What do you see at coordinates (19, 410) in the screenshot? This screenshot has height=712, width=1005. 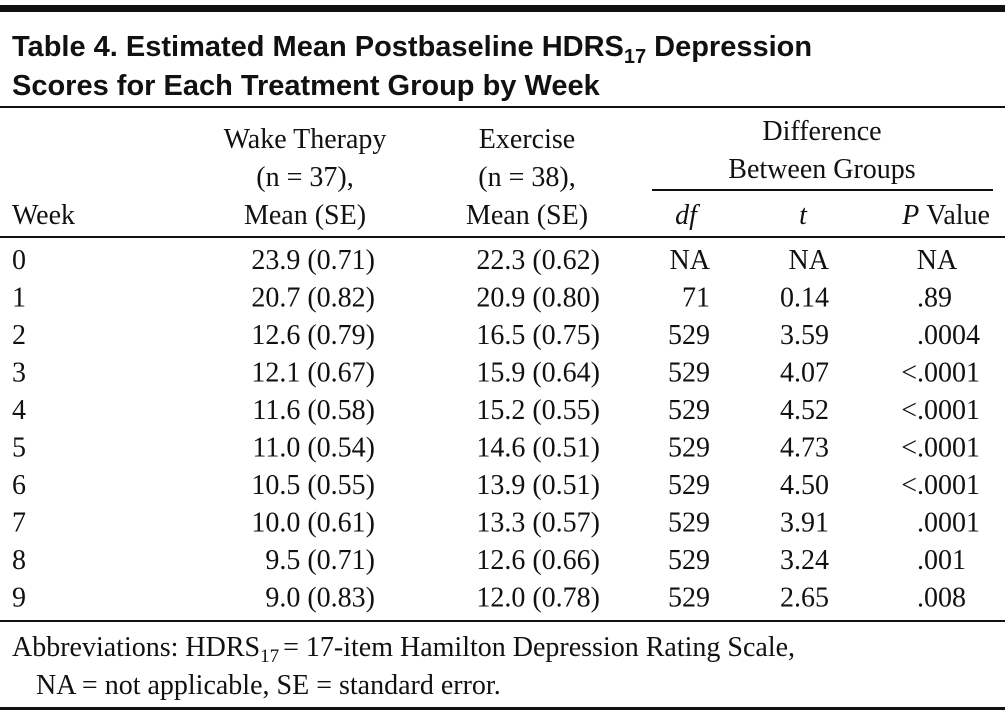 I see `table-cell: 4` at bounding box center [19, 410].